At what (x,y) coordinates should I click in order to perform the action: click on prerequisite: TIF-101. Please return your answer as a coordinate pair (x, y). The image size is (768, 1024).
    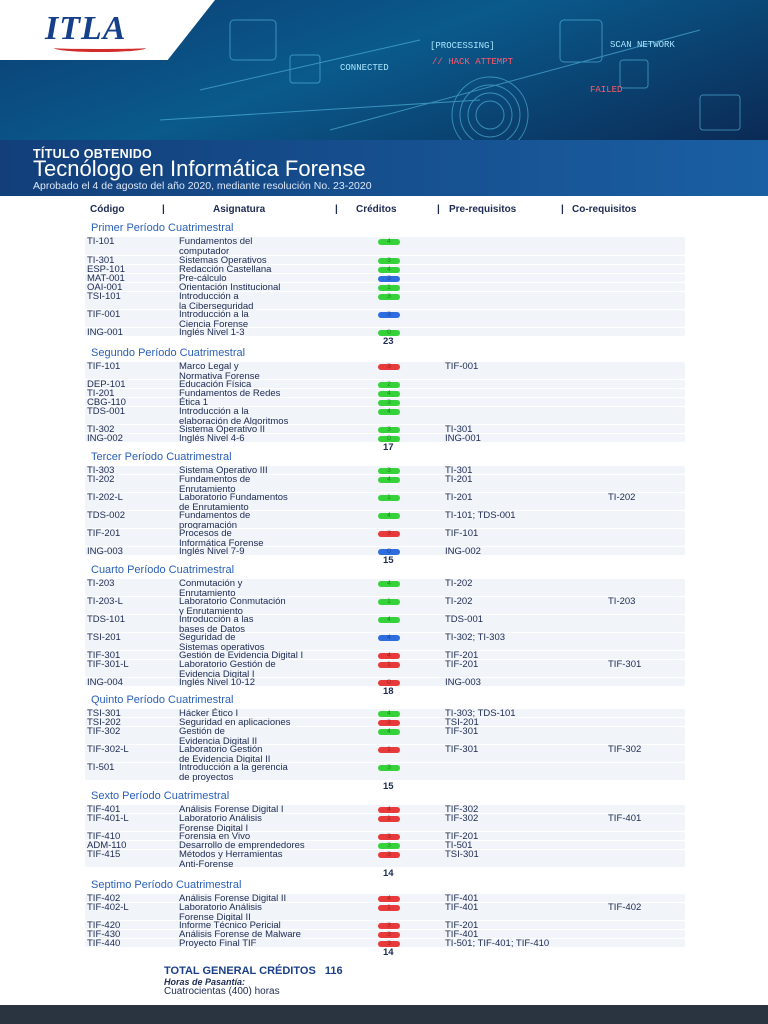
    Looking at the image, I should click on (462, 533).